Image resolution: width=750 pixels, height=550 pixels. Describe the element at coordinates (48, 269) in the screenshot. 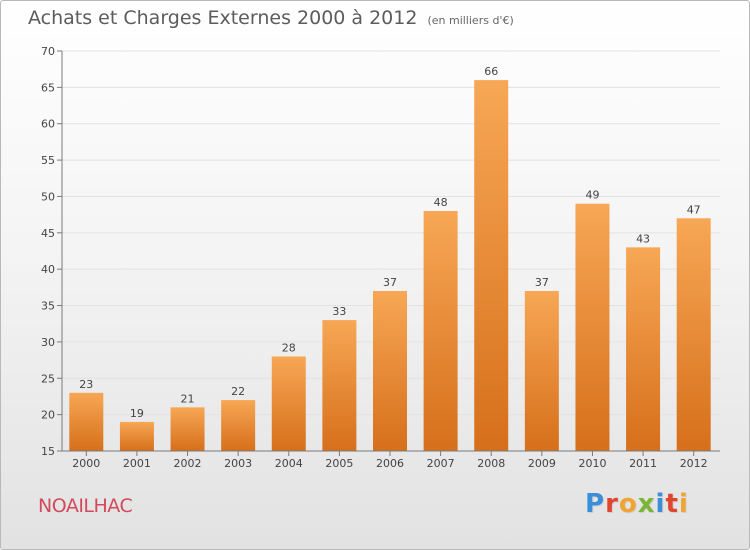

I see `y-tick-label: 40` at that location.